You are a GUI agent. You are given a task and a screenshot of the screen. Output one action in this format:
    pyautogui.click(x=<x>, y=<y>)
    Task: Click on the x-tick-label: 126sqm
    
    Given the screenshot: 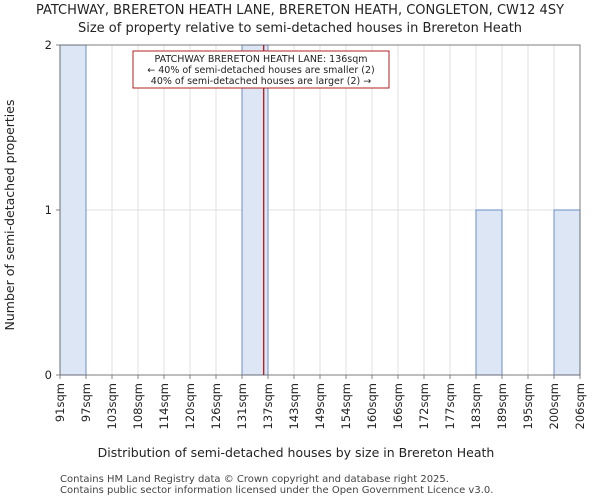 What is the action you would take?
    pyautogui.click(x=216, y=406)
    